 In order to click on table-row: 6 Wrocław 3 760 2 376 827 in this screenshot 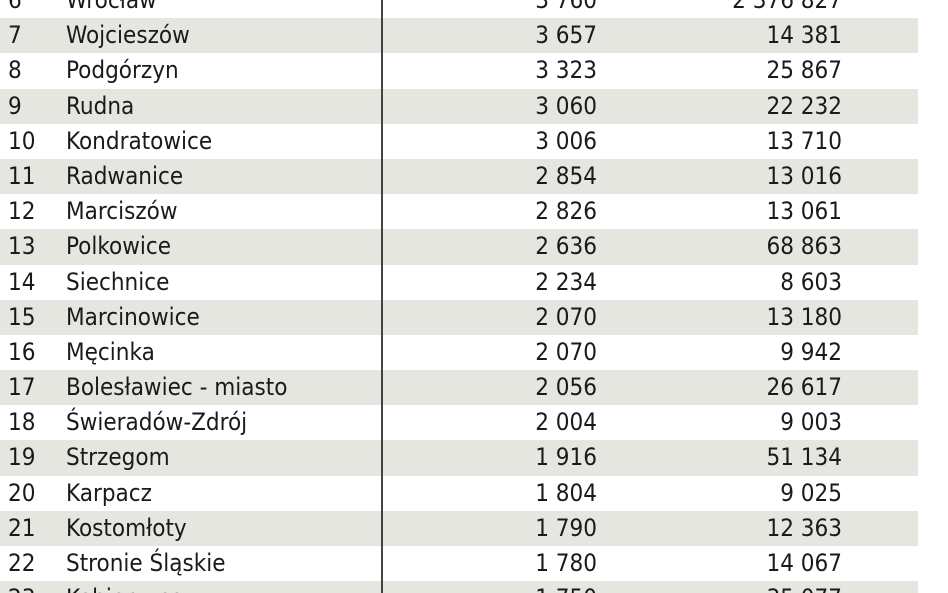, I will do `click(459, 9)`.